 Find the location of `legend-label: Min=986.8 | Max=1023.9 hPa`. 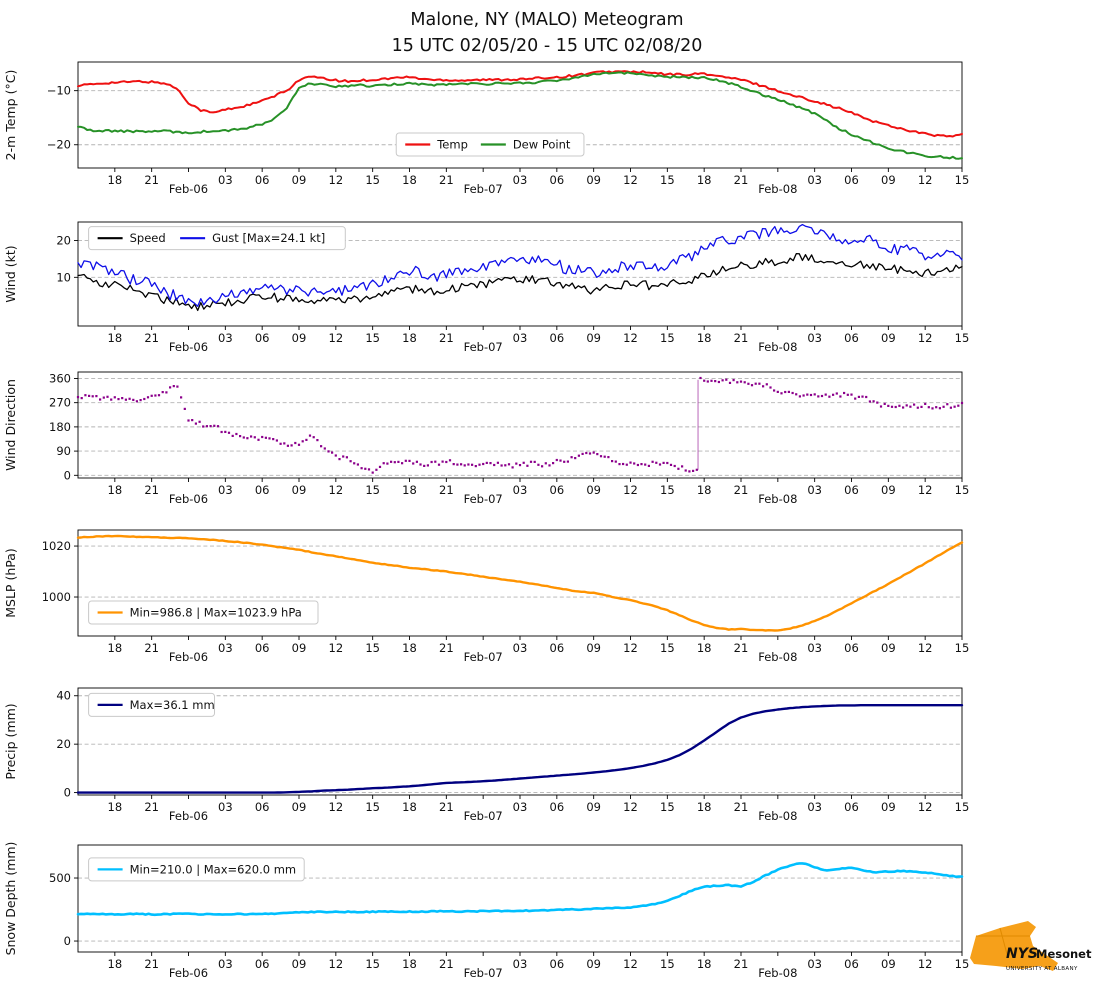

legend-label: Min=986.8 | Max=1023.9 hPa is located at coordinates (216, 613).